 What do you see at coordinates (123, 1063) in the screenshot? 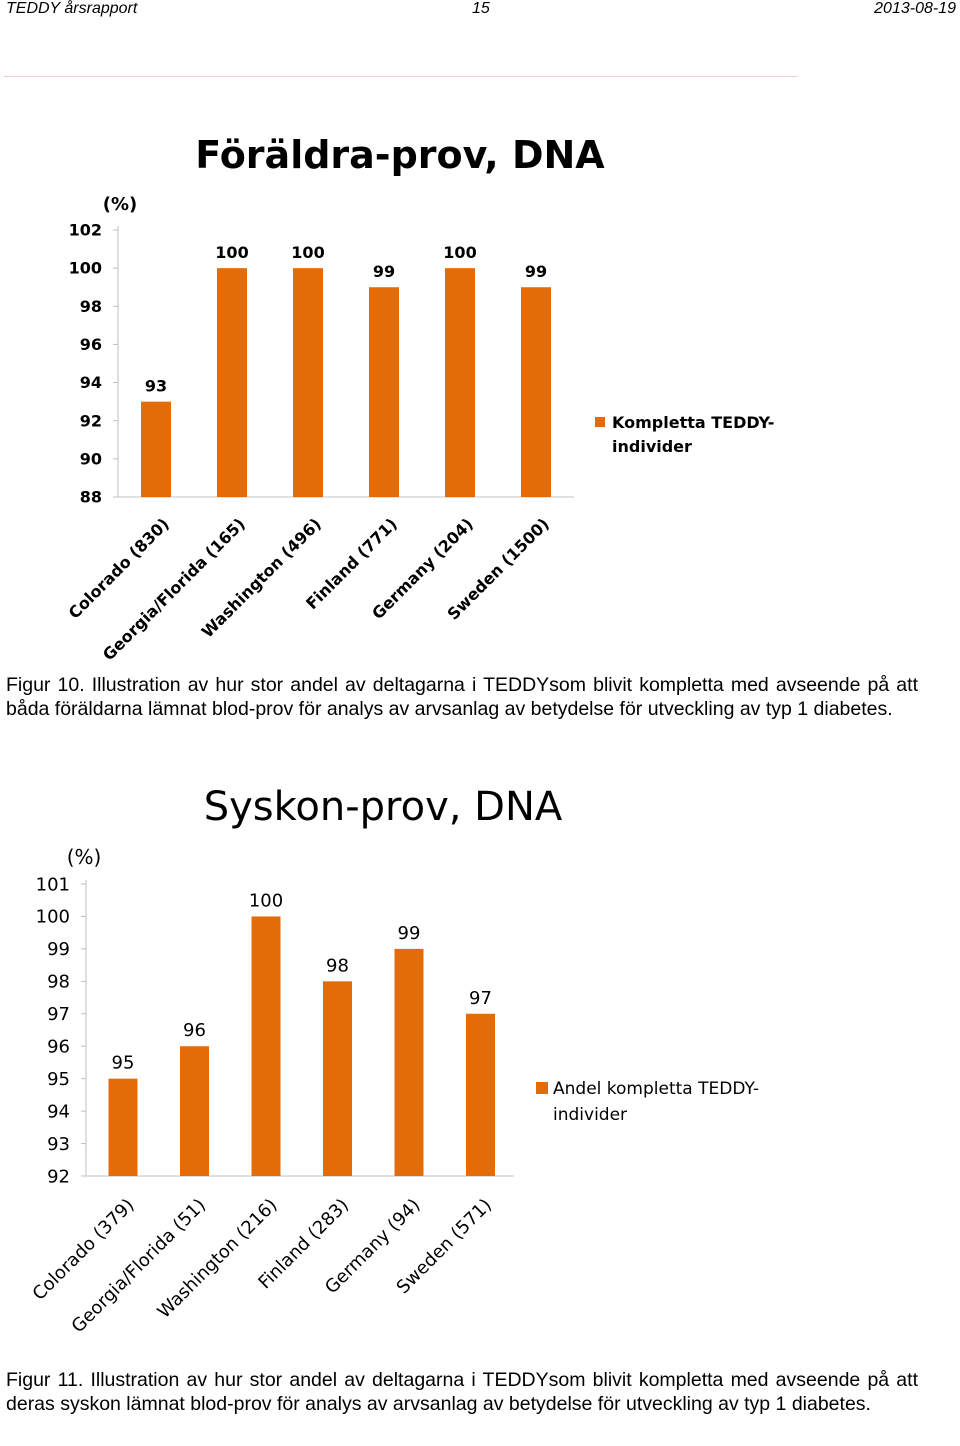
I see `data-label: 95` at bounding box center [123, 1063].